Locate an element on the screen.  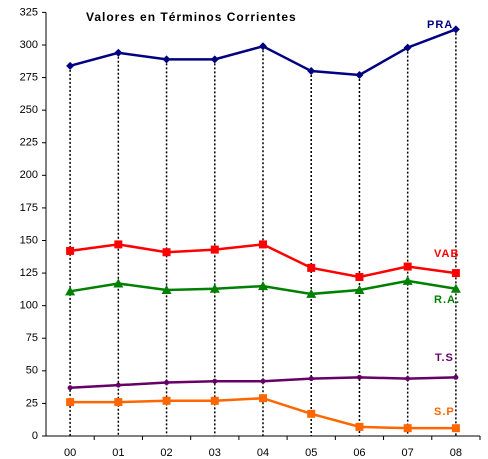
series-label: PRA is located at coordinates (440, 25).